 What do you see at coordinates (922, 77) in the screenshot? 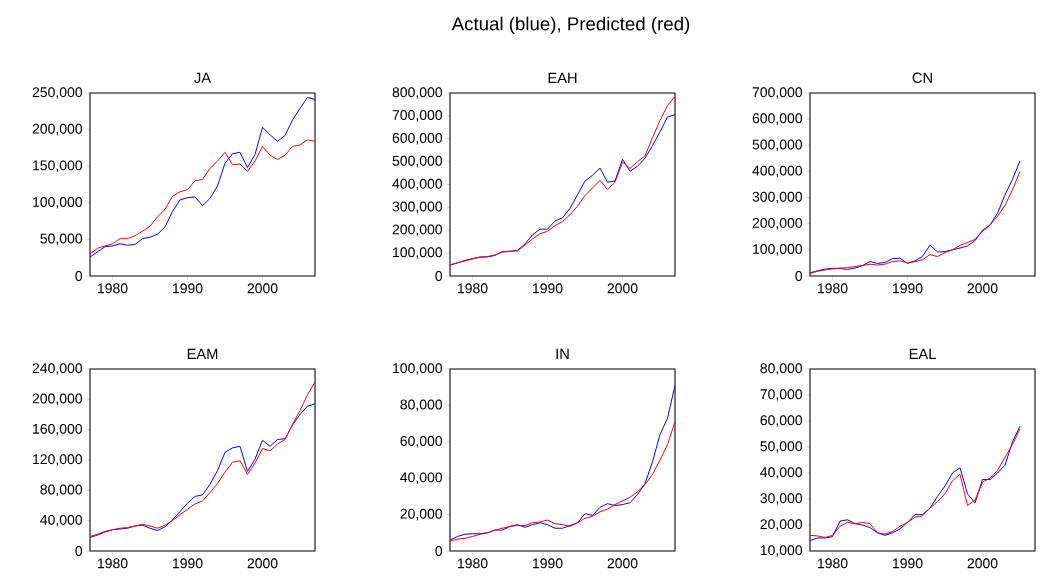
I see `chart-title: CN` at bounding box center [922, 77].